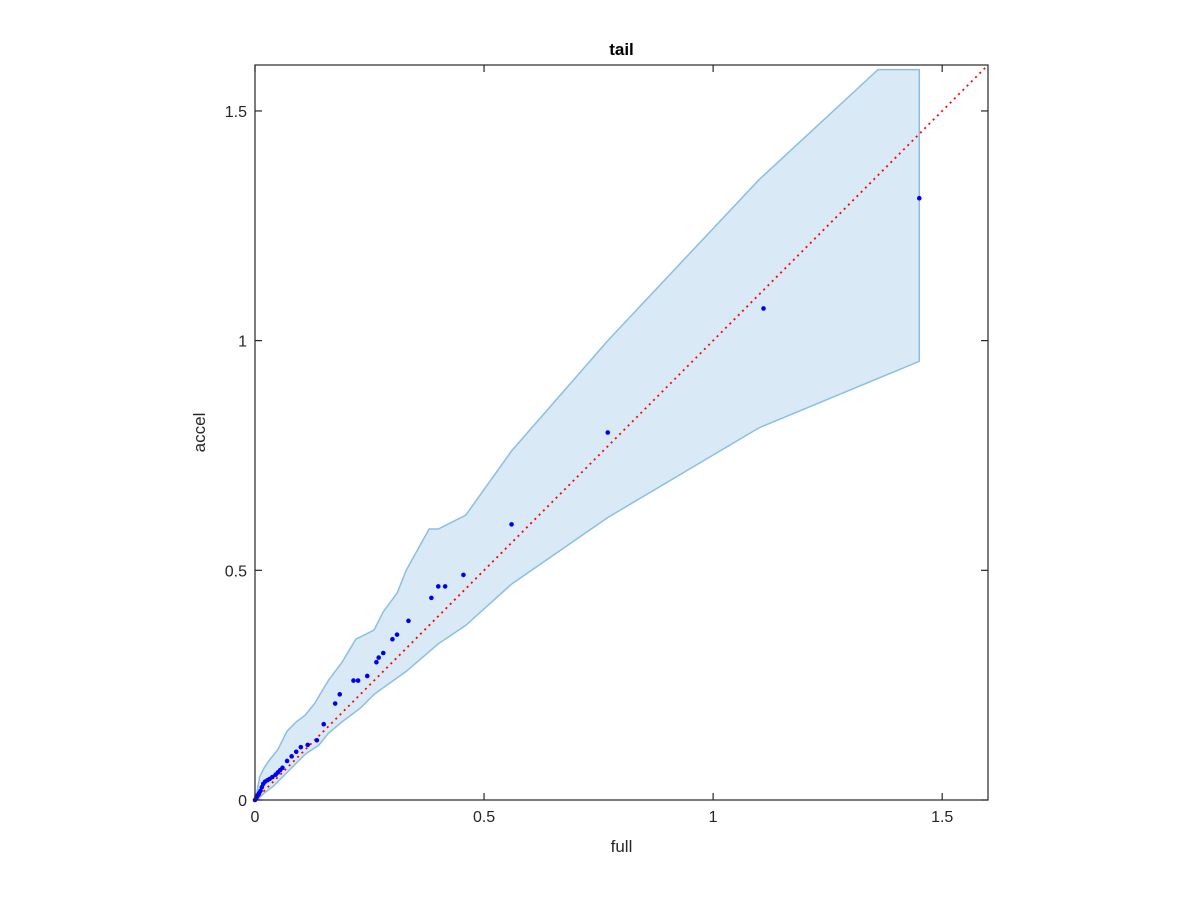 The image size is (1200, 900). I want to click on y-axis-label: accel, so click(199, 433).